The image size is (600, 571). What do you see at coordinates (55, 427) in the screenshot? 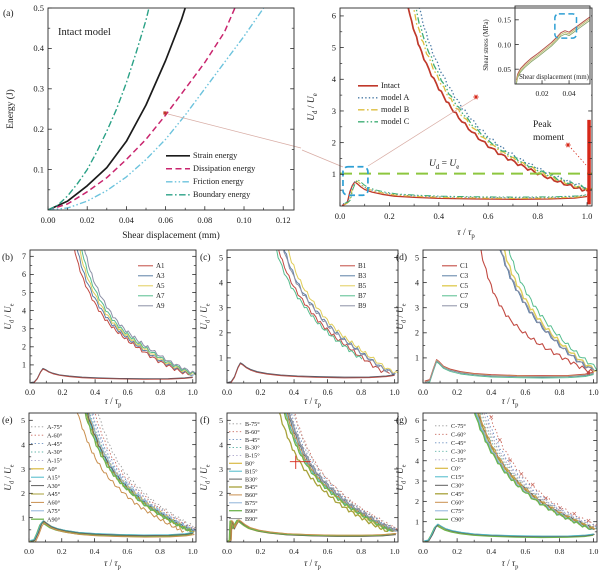
I see `legend-label: A-75°` at bounding box center [55, 427].